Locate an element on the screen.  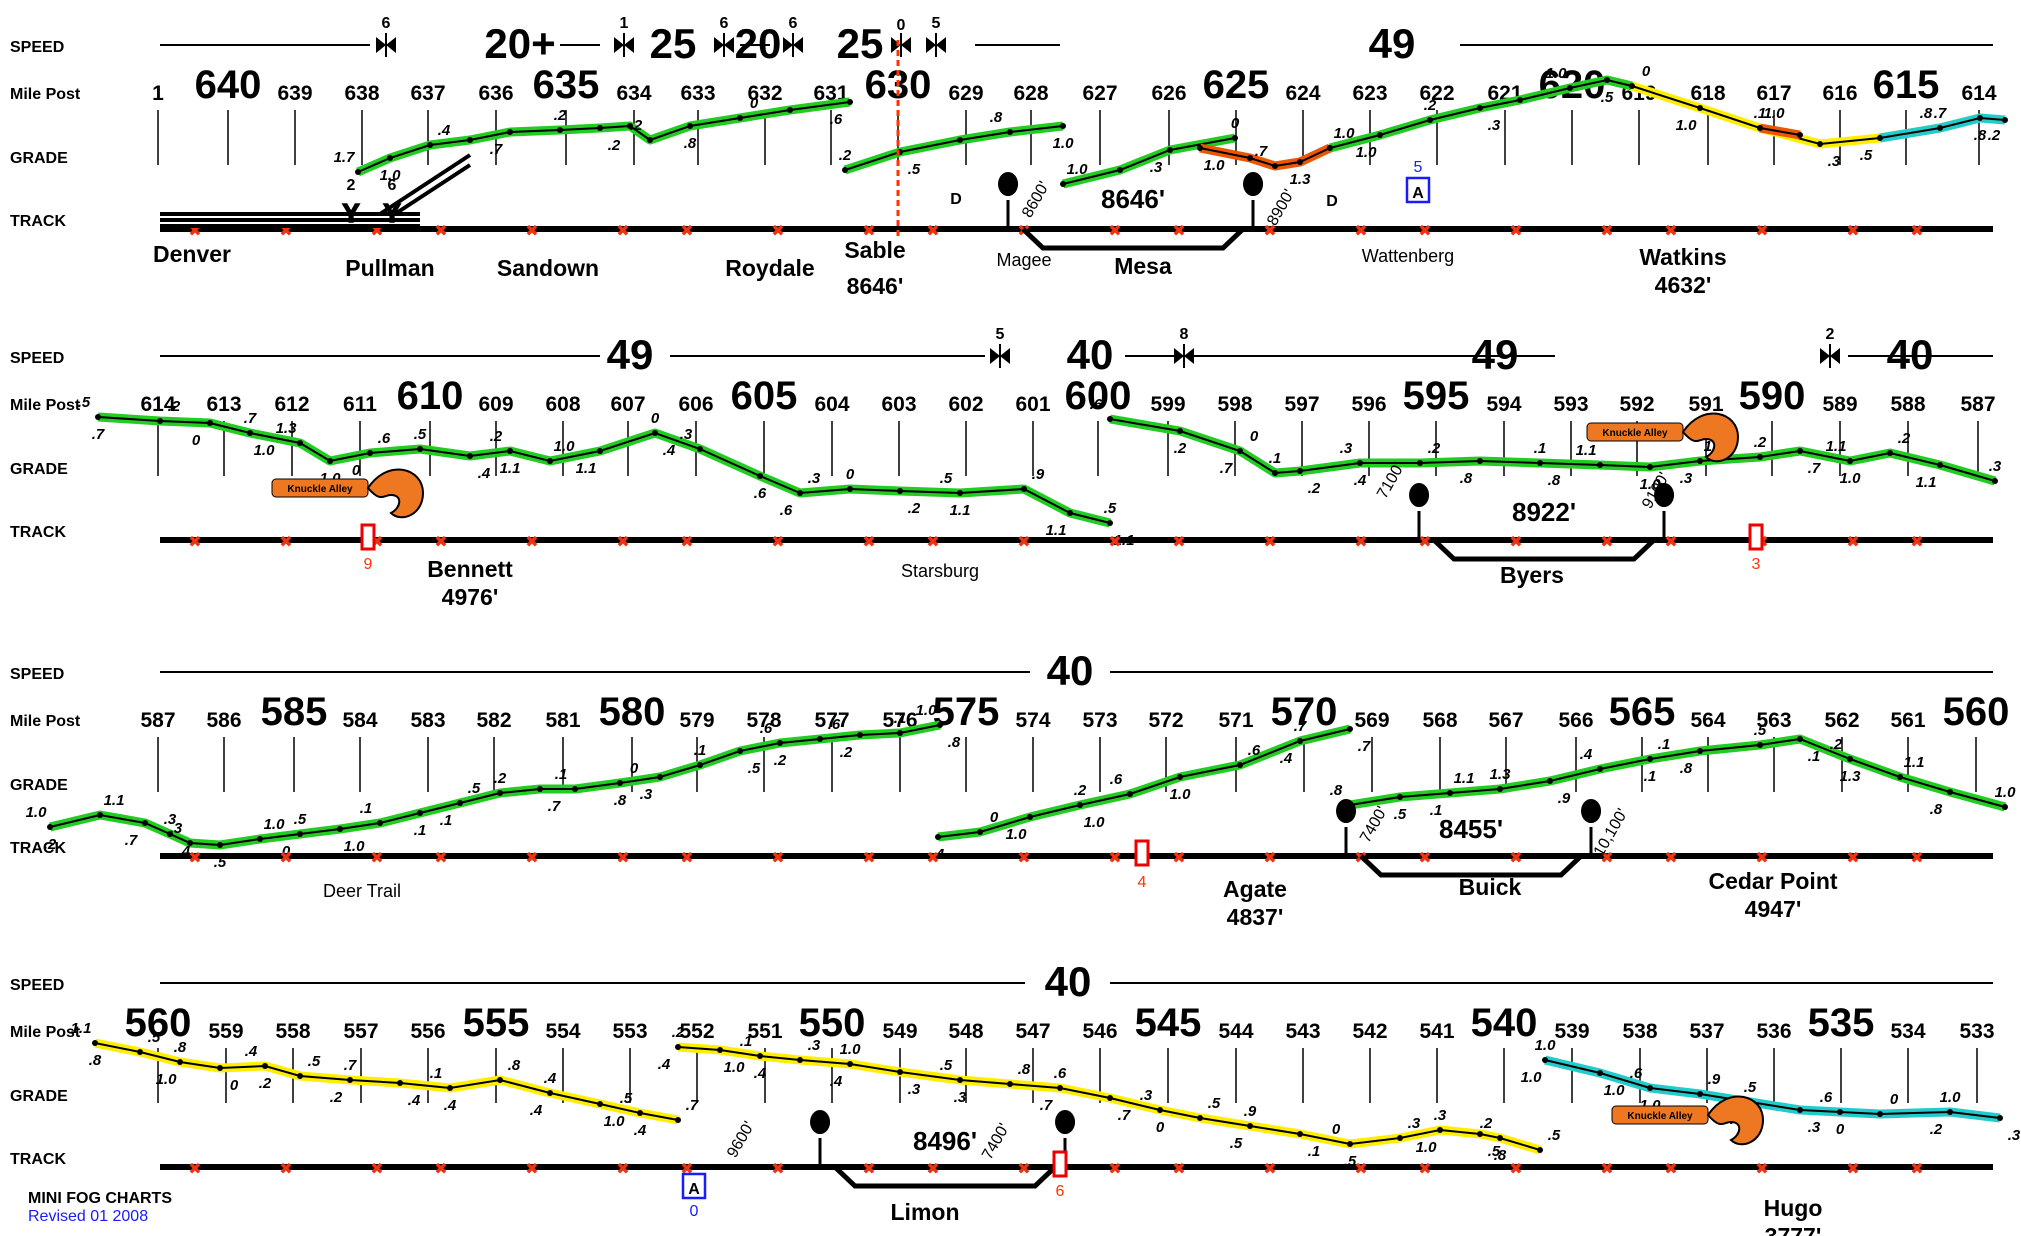
milepost-number: 563 is located at coordinates (1773, 720).